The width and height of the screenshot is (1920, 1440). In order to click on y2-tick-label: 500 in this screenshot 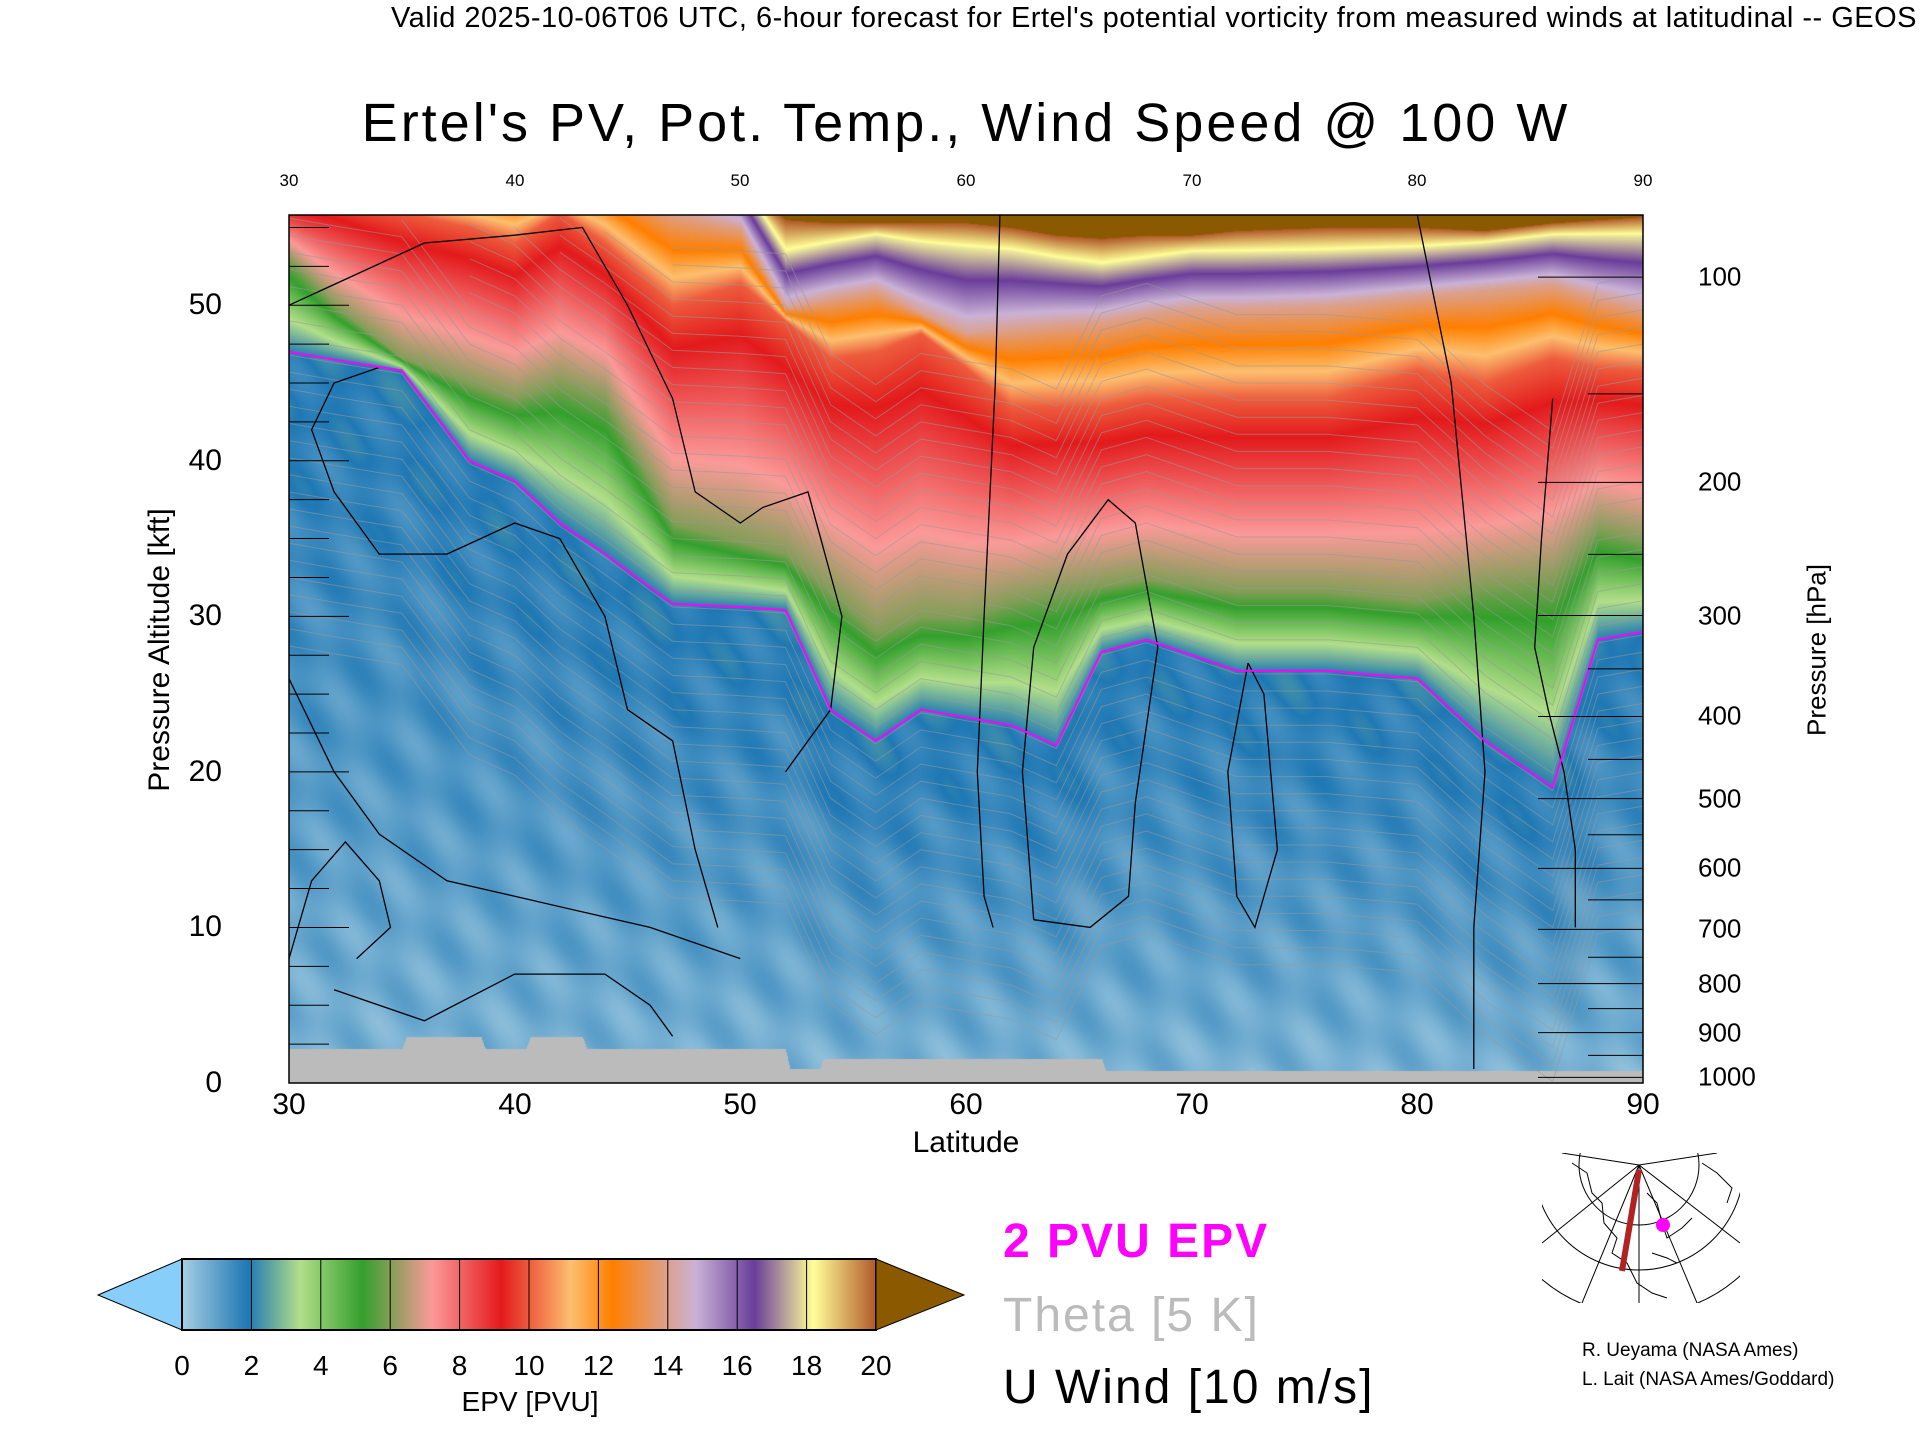, I will do `click(1720, 798)`.